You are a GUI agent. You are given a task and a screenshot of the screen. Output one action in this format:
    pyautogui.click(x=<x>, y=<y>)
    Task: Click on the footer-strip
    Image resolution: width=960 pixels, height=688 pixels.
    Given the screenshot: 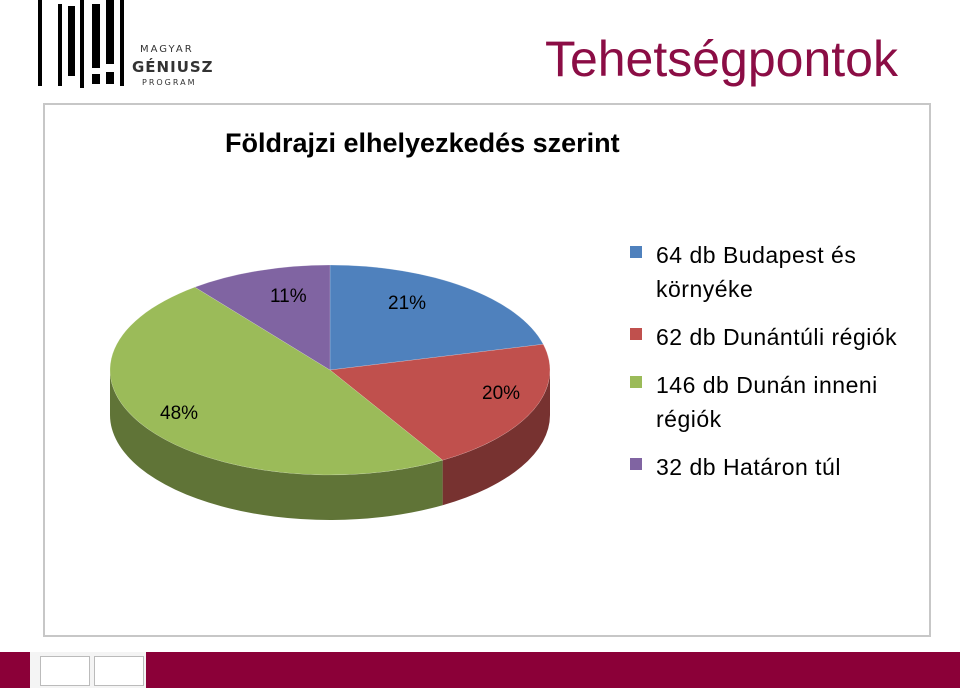 What is the action you would take?
    pyautogui.click(x=15, y=670)
    